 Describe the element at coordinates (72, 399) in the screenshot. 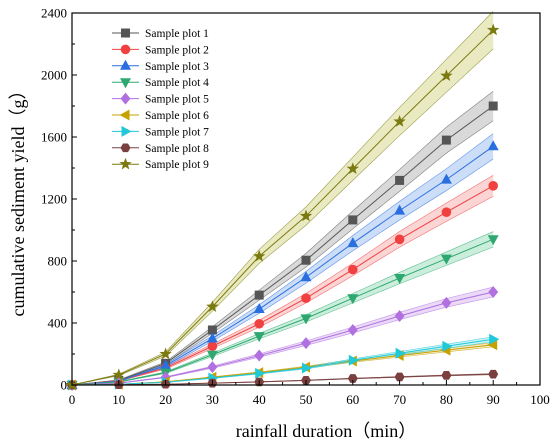

I see `x-tick-label: 0` at that location.